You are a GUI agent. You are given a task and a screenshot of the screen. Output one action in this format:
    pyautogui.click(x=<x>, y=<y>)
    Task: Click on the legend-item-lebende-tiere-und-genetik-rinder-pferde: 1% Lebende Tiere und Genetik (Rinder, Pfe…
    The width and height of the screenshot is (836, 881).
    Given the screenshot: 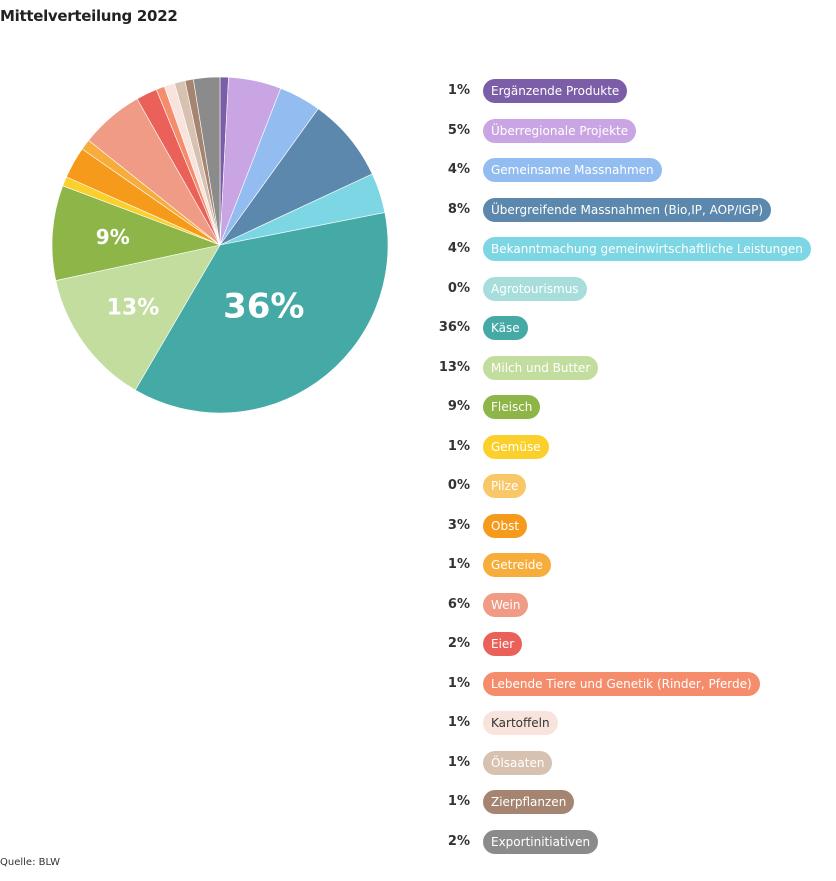 What is the action you would take?
    pyautogui.click(x=418, y=683)
    